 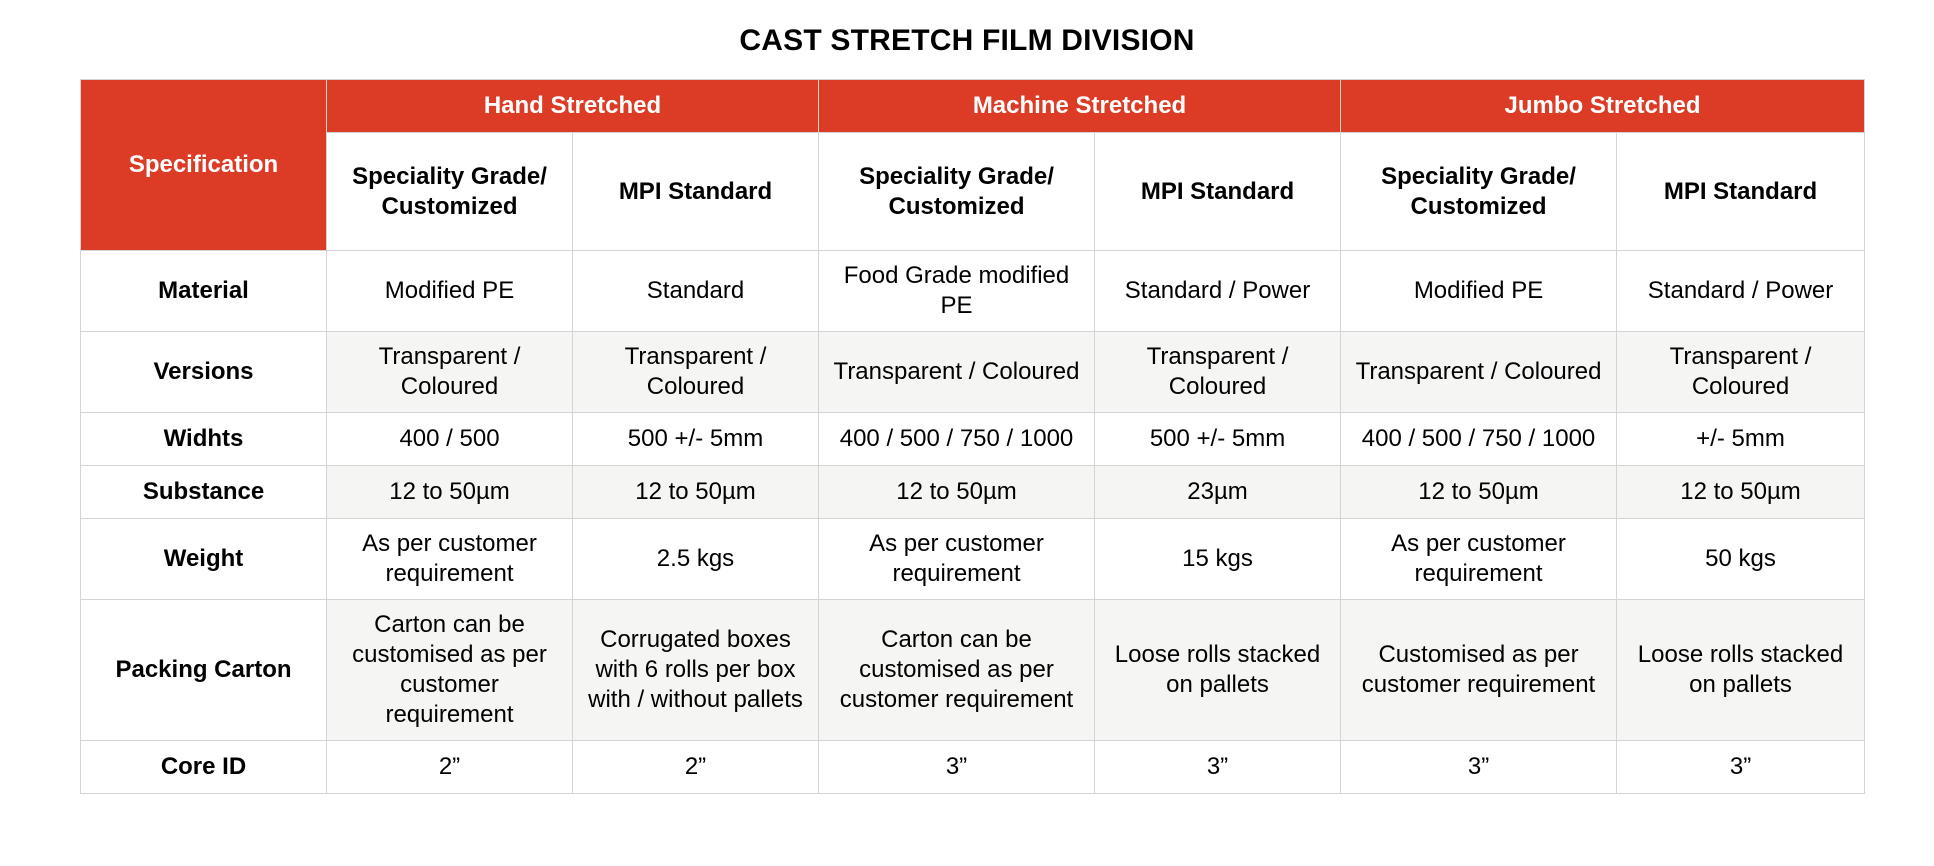 What do you see at coordinates (967, 40) in the screenshot?
I see `page-title: CAST STRETCH FILM DIVISION` at bounding box center [967, 40].